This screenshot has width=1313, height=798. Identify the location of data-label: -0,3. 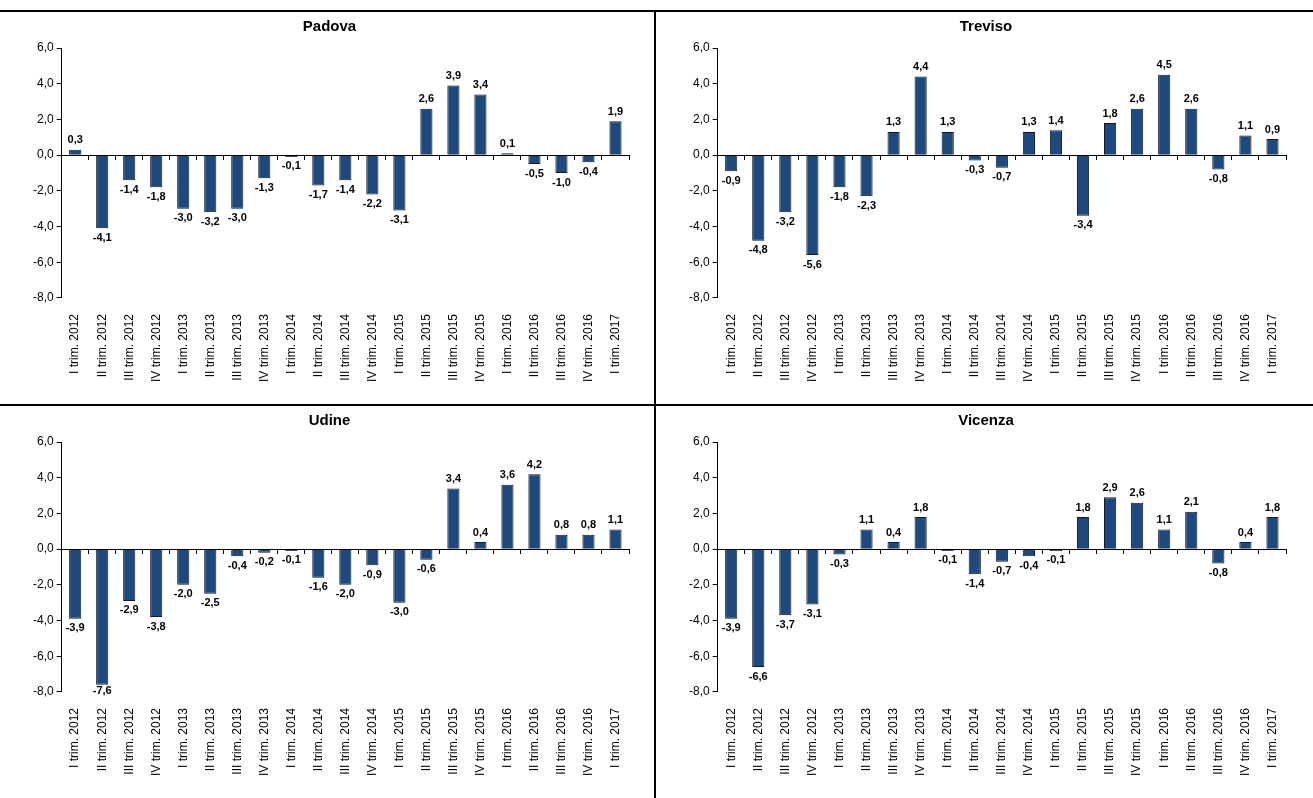
(839, 563).